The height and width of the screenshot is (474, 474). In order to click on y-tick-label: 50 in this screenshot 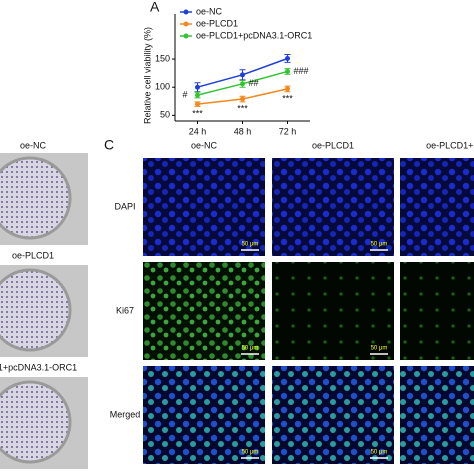, I will do `click(165, 115)`.